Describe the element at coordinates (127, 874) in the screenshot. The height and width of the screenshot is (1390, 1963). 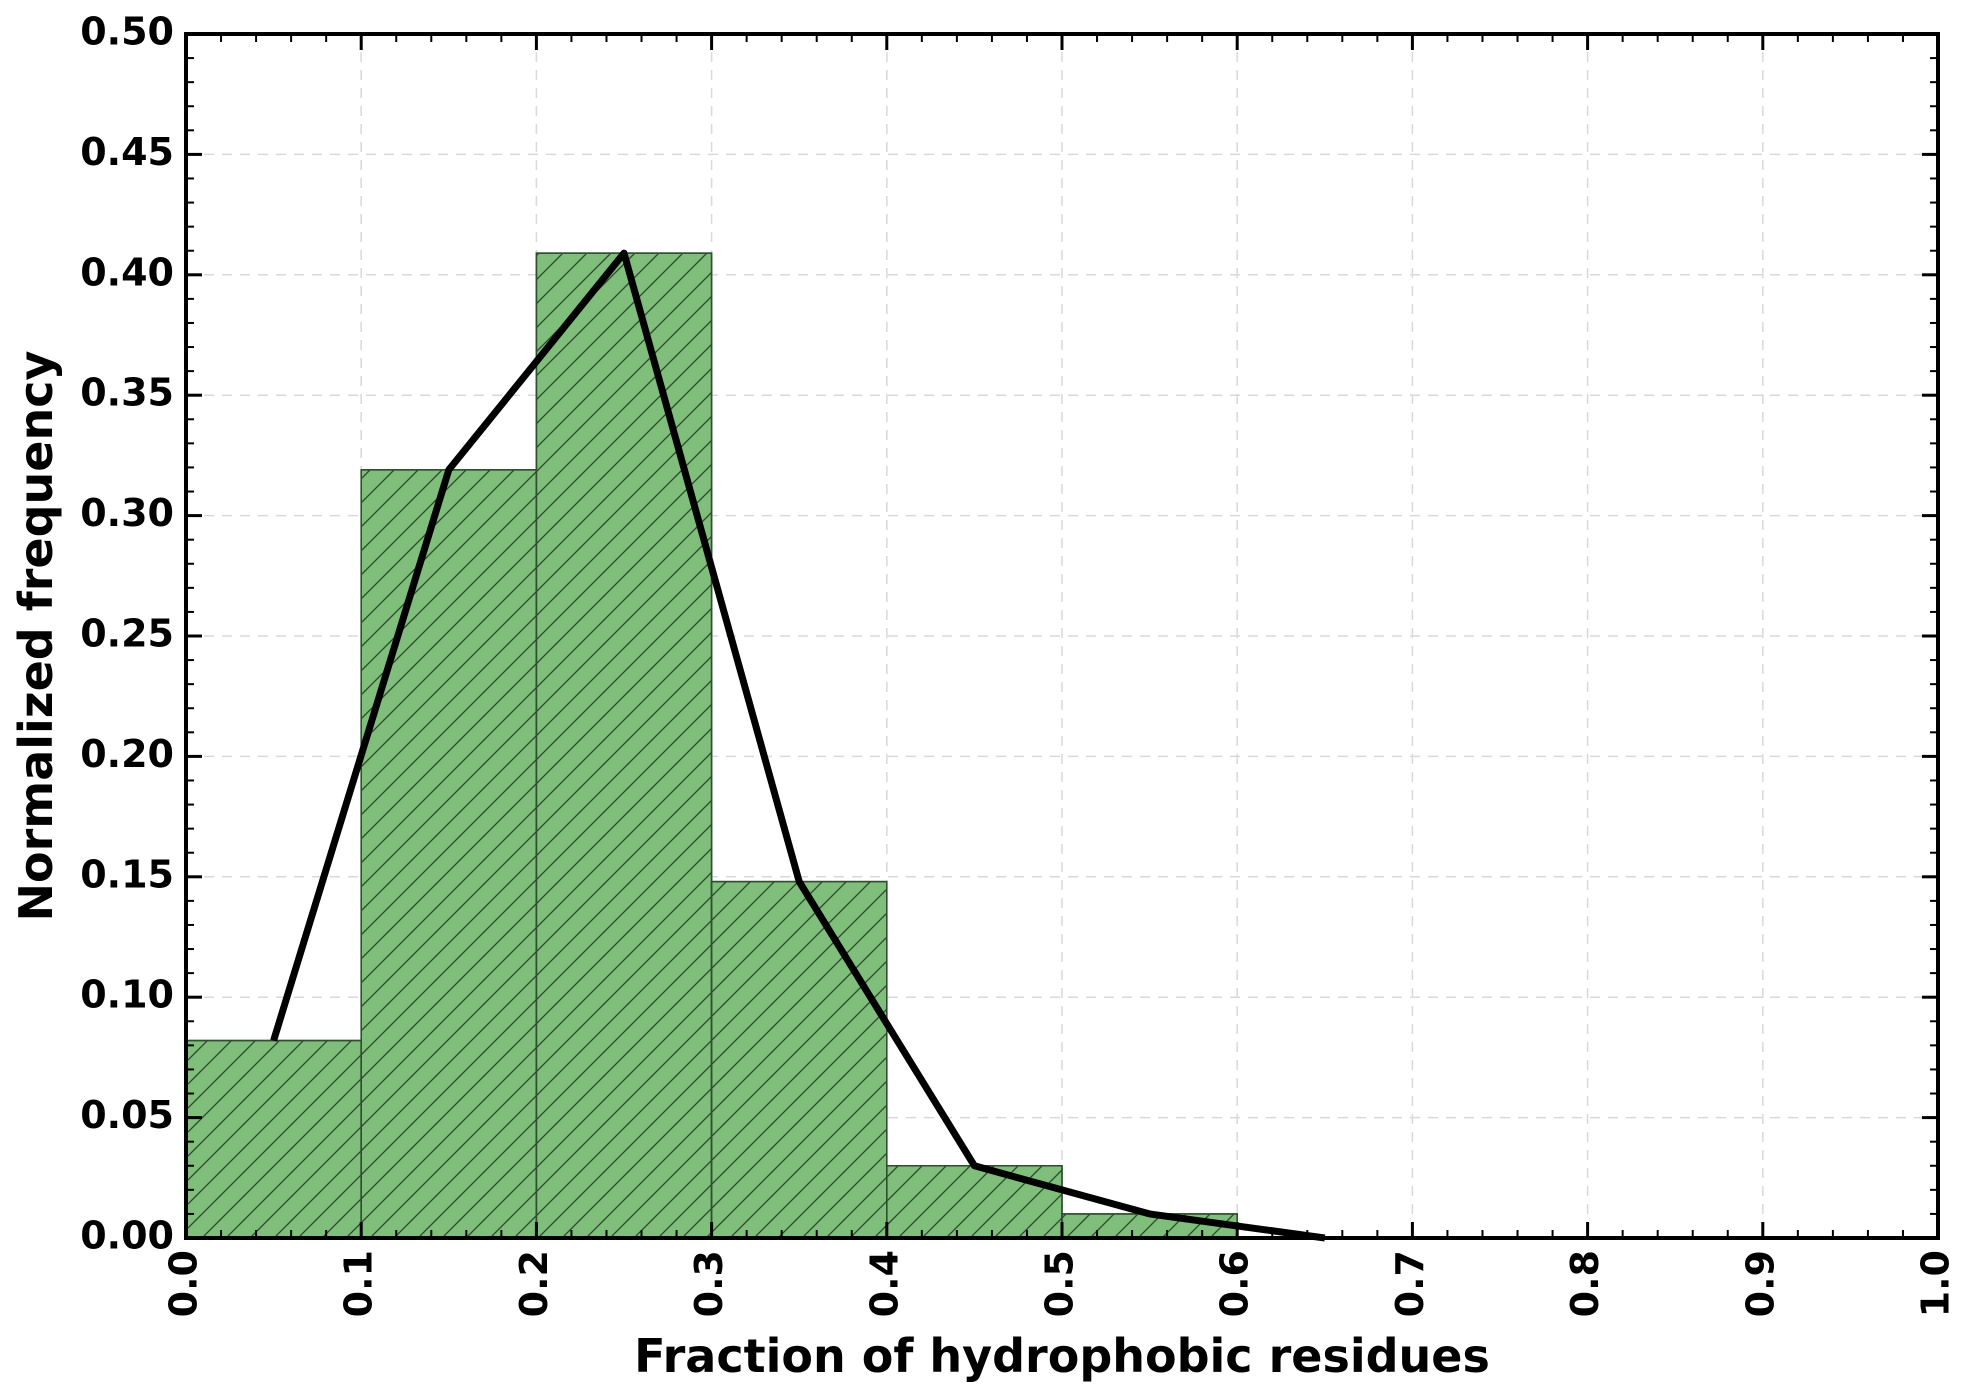
I see `y-tick-label: 0.15` at that location.